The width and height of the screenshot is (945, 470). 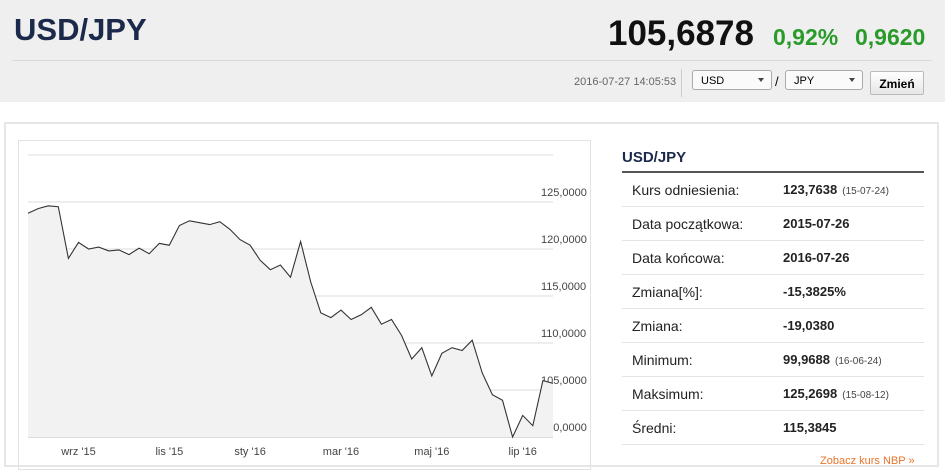 What do you see at coordinates (654, 428) in the screenshot?
I see `stats-label: Średni:` at bounding box center [654, 428].